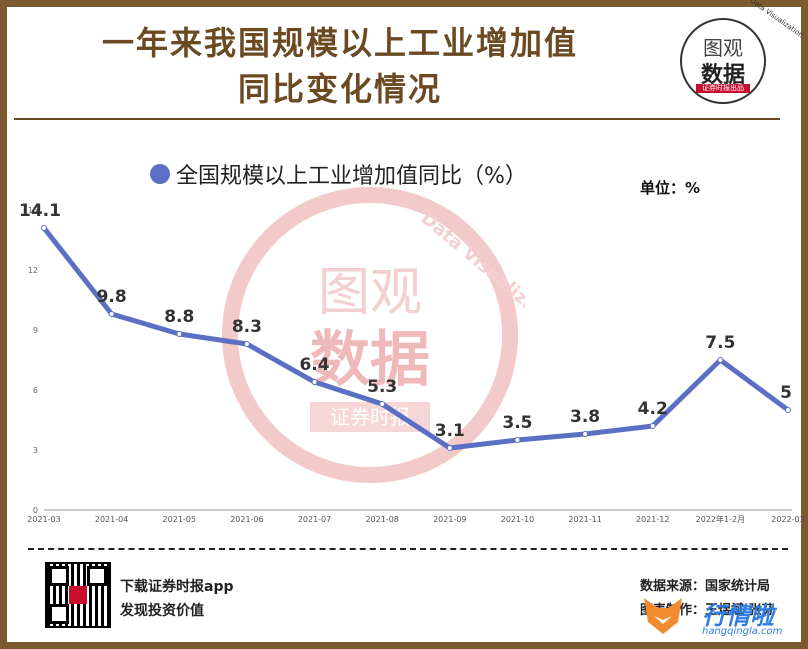 The image size is (808, 649). Describe the element at coordinates (340, 66) in the screenshot. I see `page-title: 一年来我国规模以上工业增加值 同比变化情况` at that location.